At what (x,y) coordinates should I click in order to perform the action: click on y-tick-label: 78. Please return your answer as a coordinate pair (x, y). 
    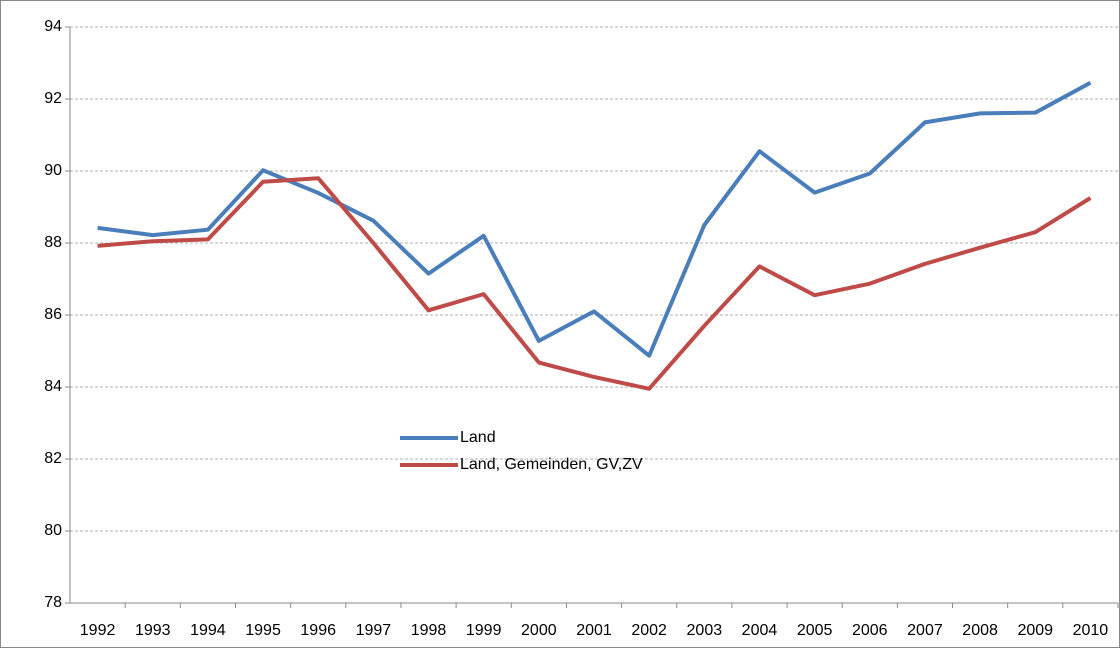
    Looking at the image, I should click on (53, 602).